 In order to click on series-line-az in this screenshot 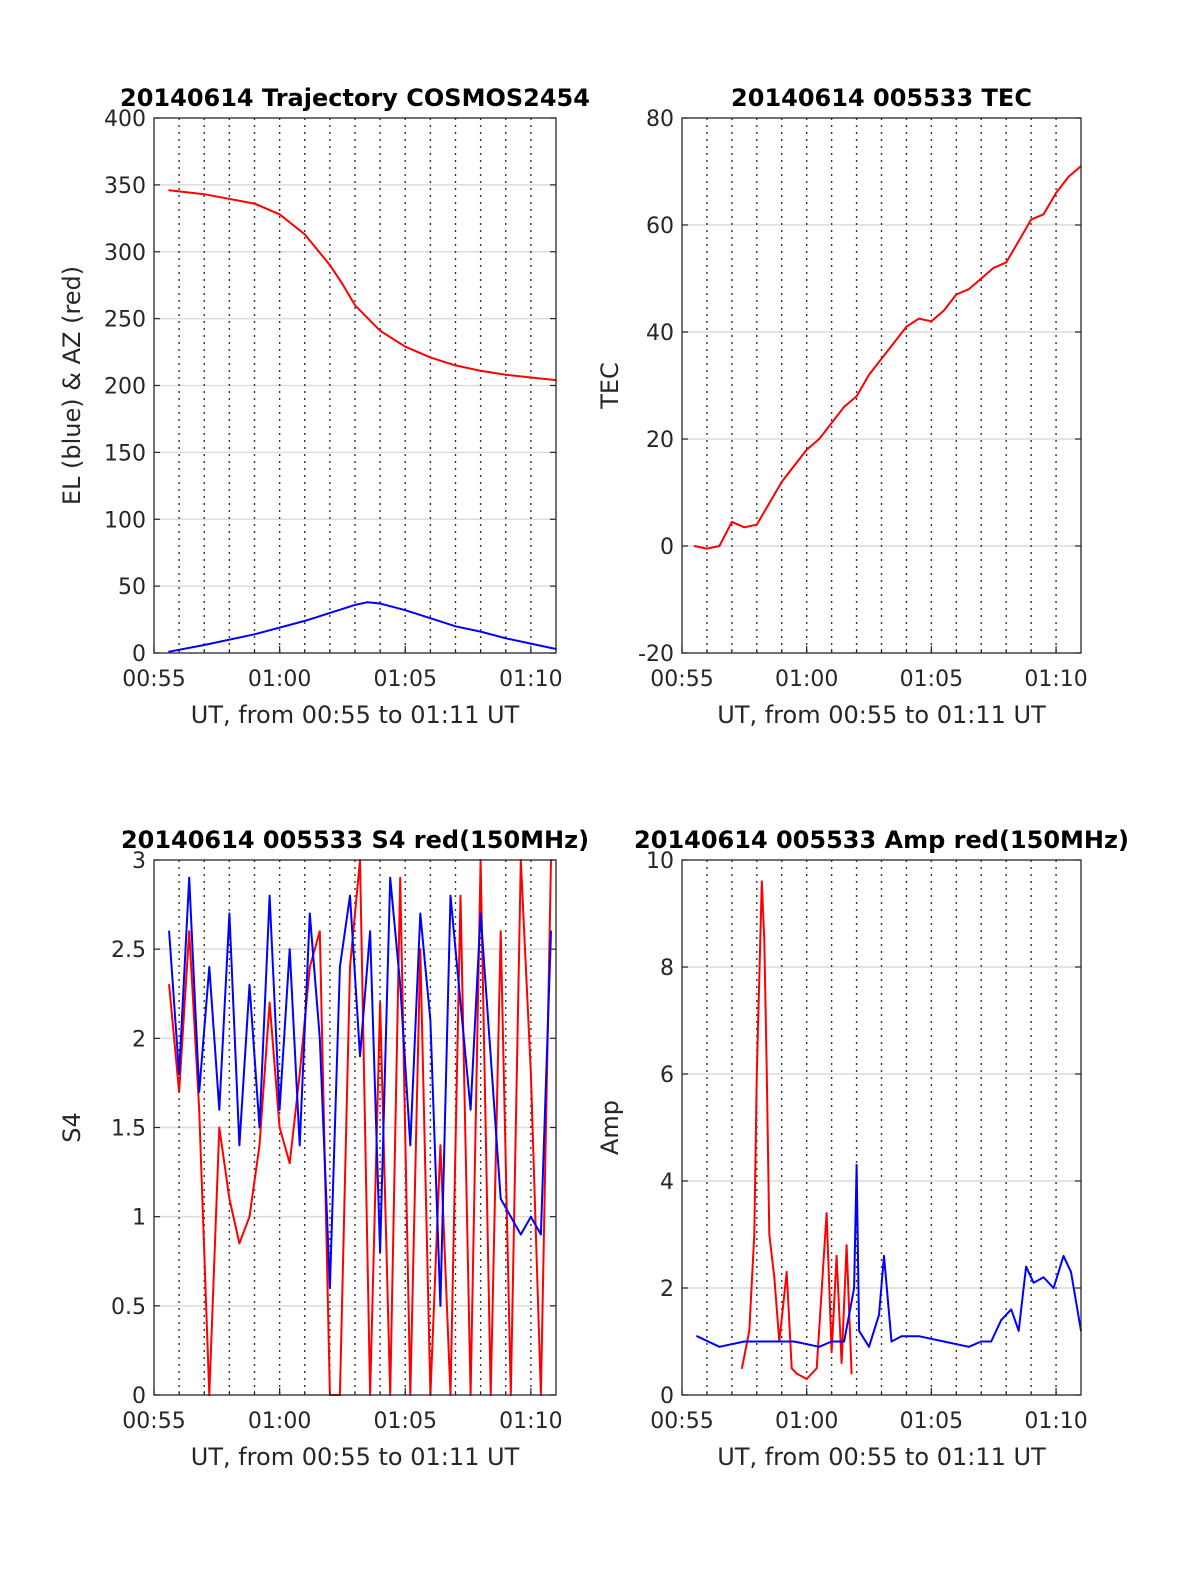, I will do `click(362, 285)`.